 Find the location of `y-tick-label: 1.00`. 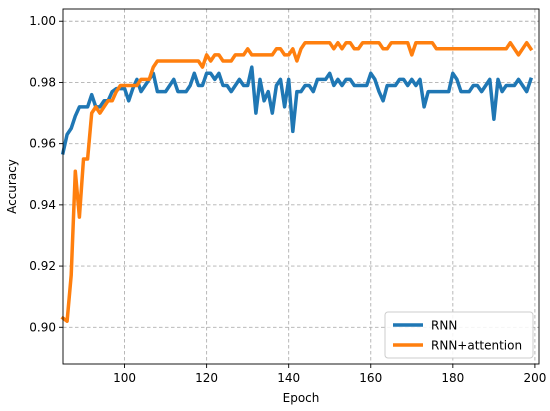

y-tick-label: 1.00 is located at coordinates (42, 21).